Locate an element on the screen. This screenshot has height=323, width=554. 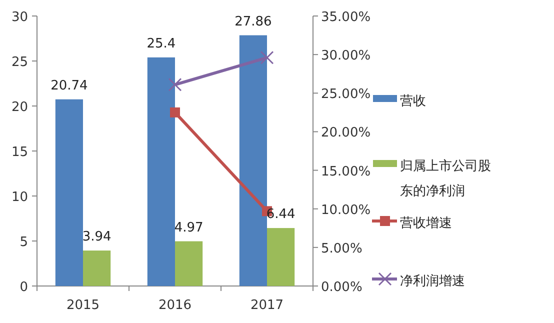
y-tick-label: 30 is located at coordinates (19, 17).